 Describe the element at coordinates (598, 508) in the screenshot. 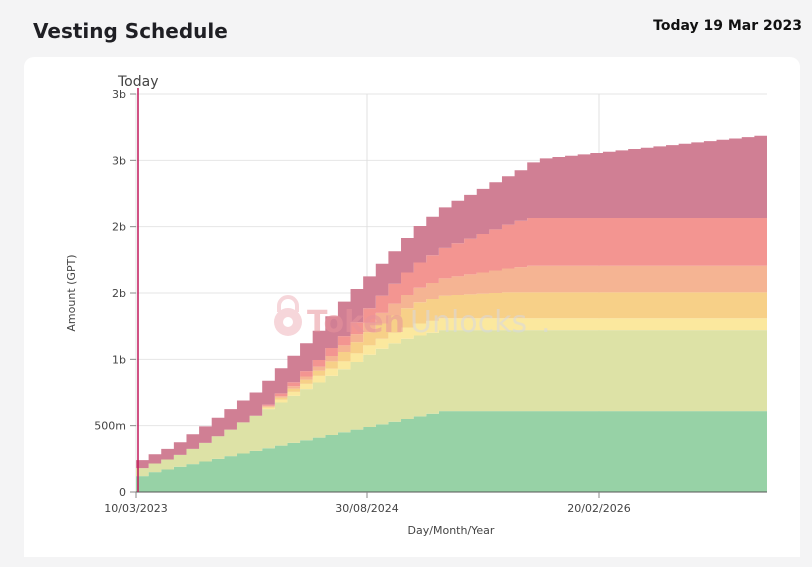

I see `x-tick-label: 20/02/2026` at that location.